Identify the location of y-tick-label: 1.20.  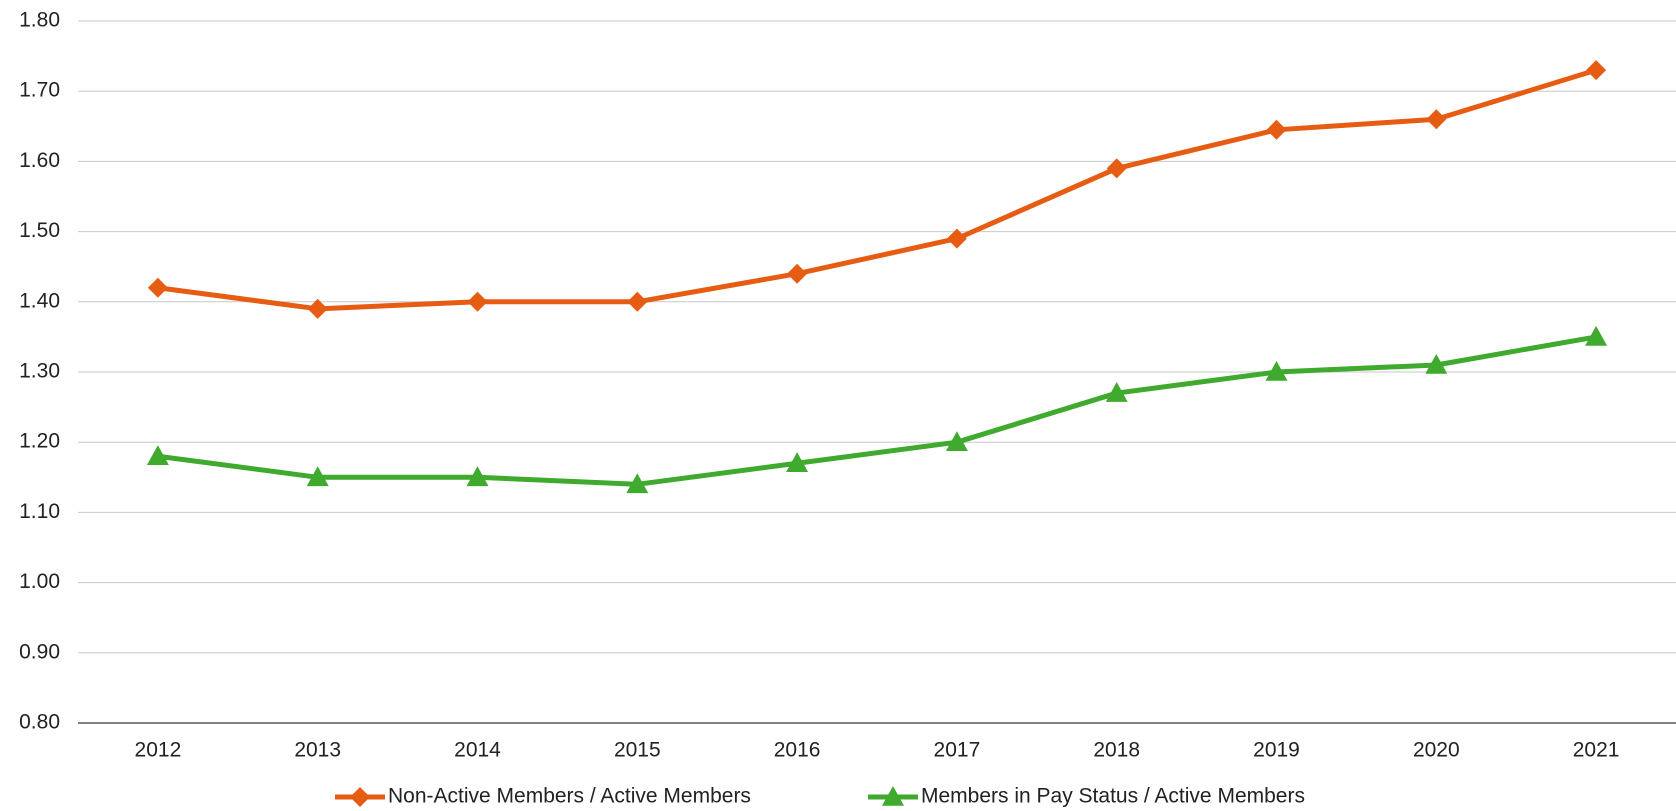
(39, 441).